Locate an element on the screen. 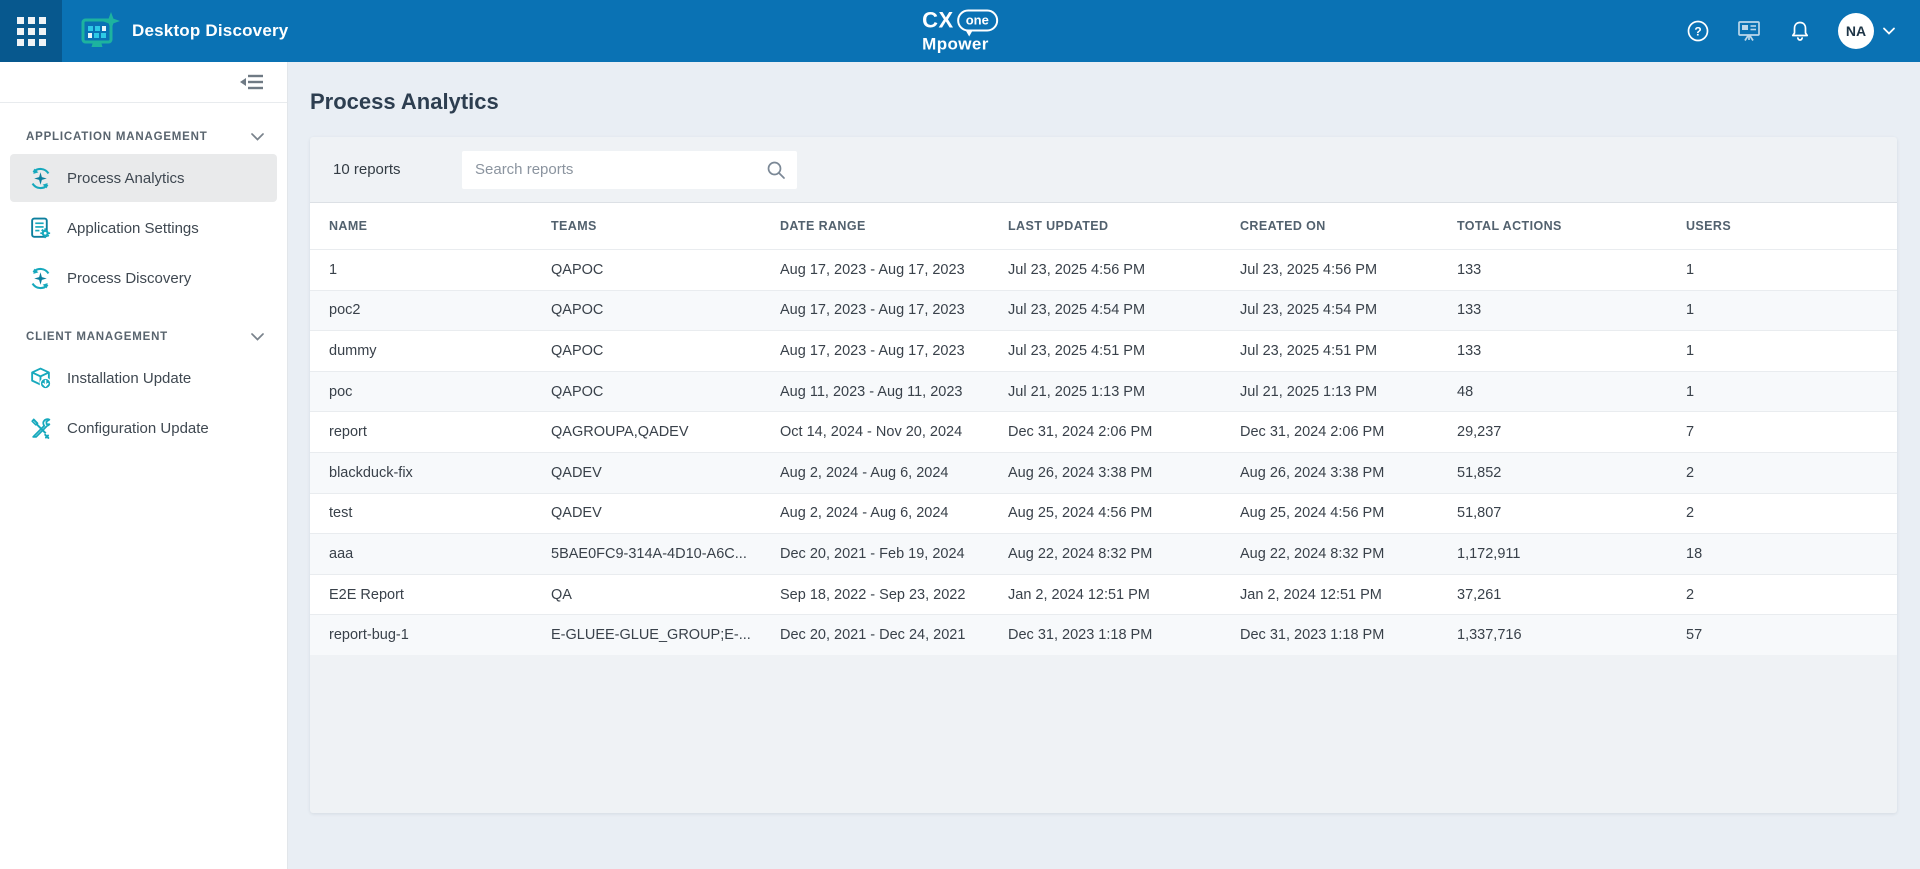  collapse-sidebar-button is located at coordinates (252, 82).